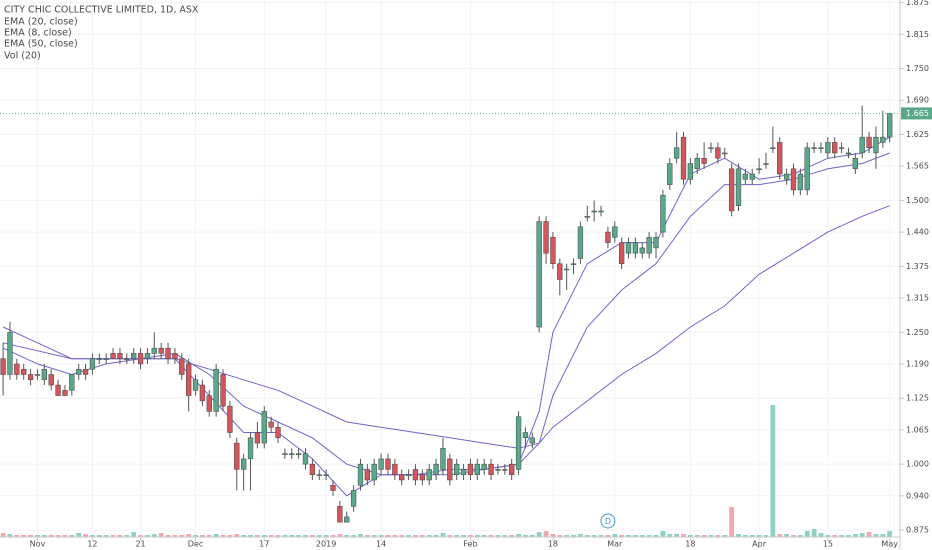 Image resolution: width=932 pixels, height=550 pixels. Describe the element at coordinates (608, 521) in the screenshot. I see `dividend-marker` at that location.